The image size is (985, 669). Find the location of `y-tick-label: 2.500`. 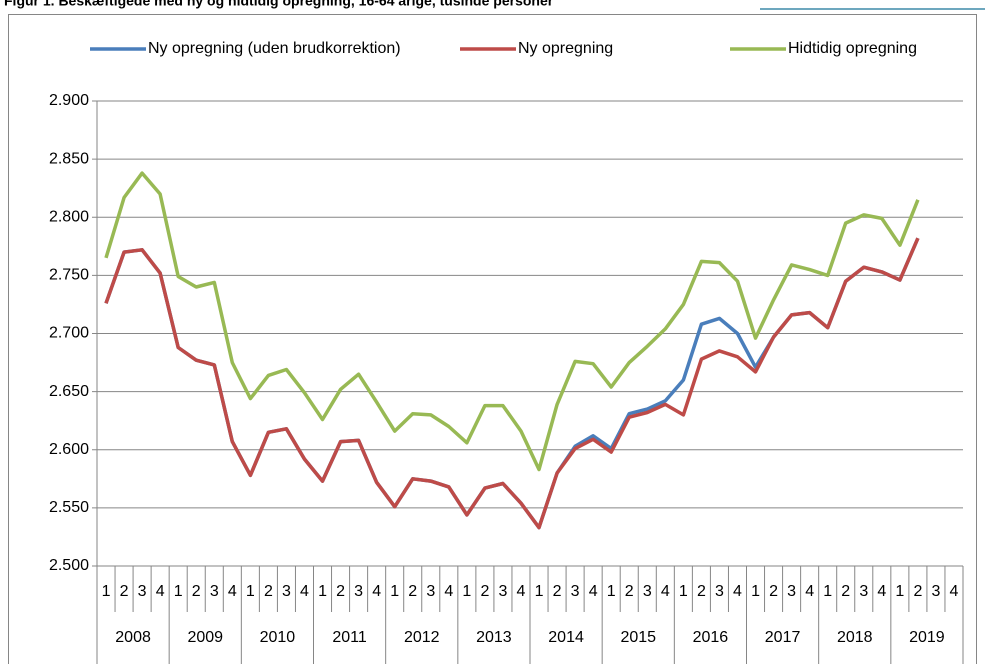

y-tick-label: 2.500 is located at coordinates (69, 565).